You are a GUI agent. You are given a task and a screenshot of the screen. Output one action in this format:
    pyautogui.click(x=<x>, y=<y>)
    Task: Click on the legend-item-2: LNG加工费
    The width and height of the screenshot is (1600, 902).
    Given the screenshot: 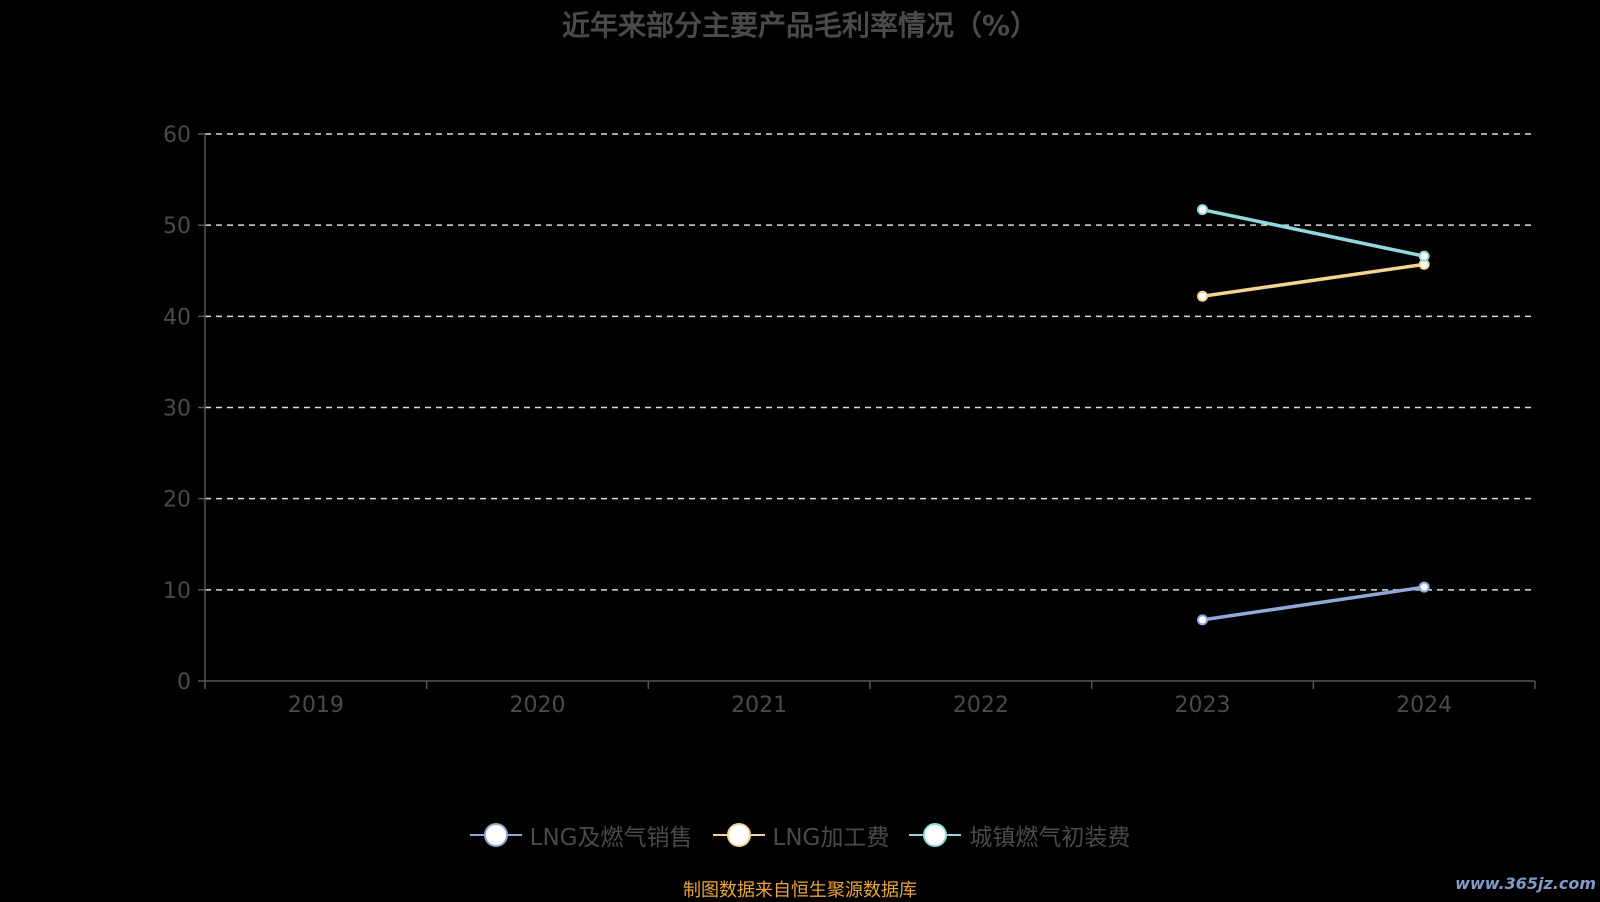 What is the action you would take?
    pyautogui.click(x=801, y=835)
    